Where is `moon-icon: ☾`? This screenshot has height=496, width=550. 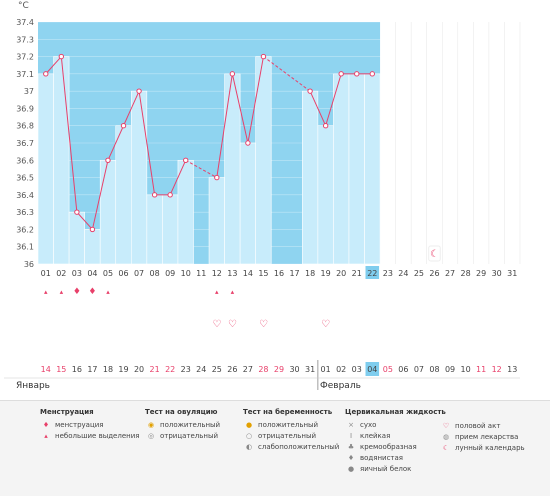 moon-icon: ☾ is located at coordinates (446, 448).